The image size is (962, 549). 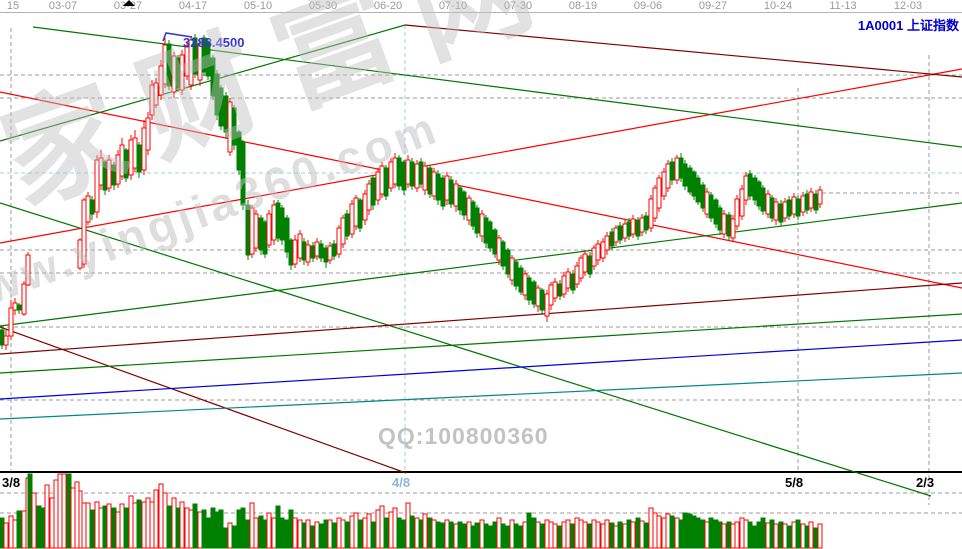 What do you see at coordinates (463, 436) in the screenshot?
I see `qq-watermark: QQ:100800360` at bounding box center [463, 436].